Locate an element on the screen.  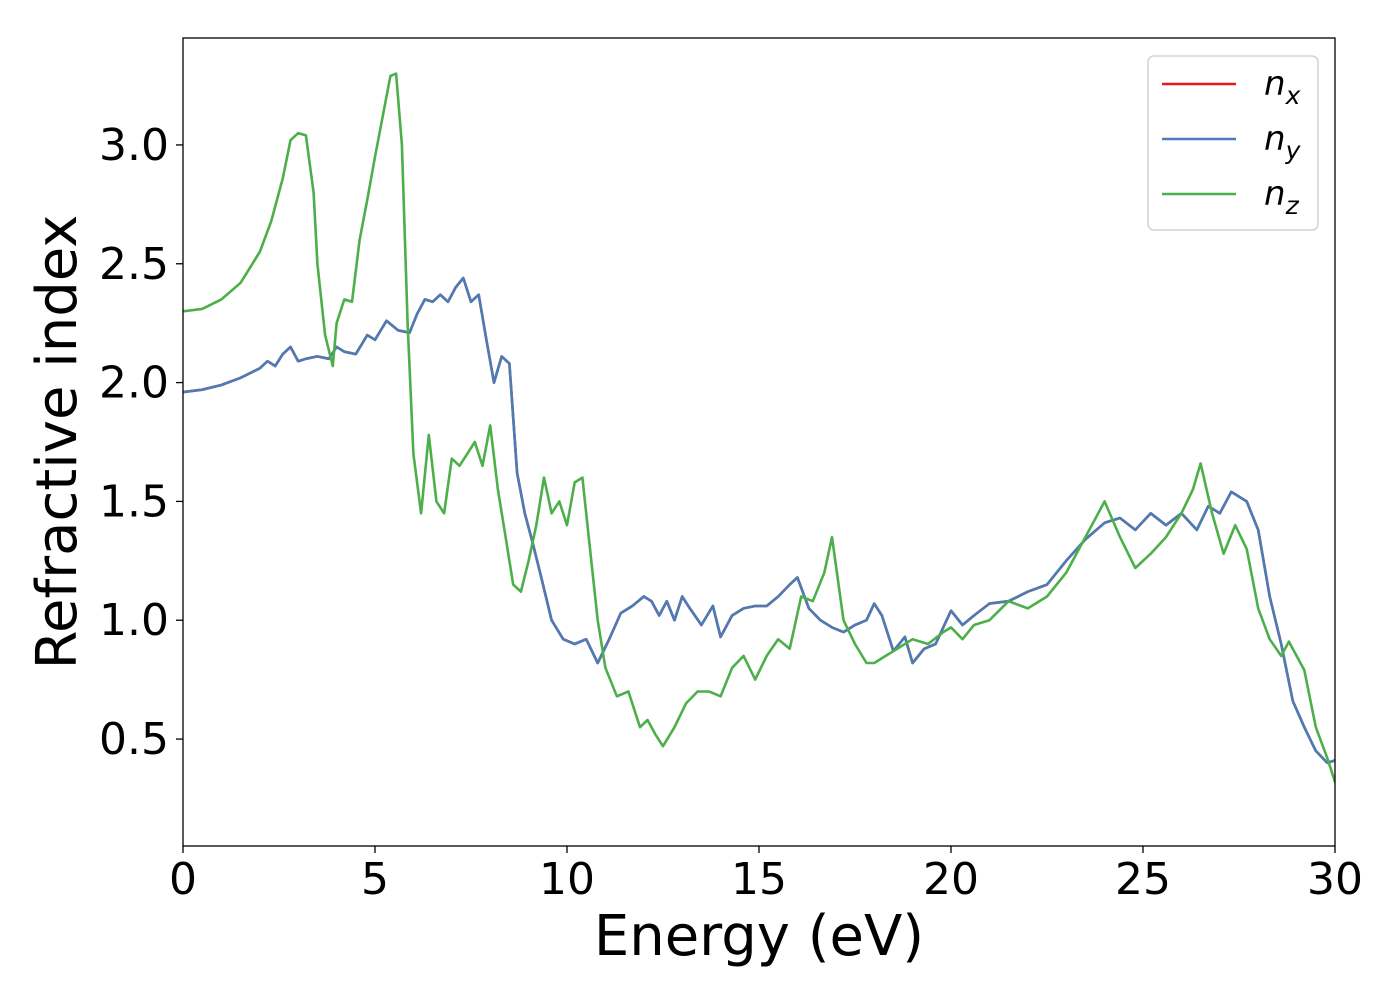
x-tick-label: 15 is located at coordinates (759, 879).